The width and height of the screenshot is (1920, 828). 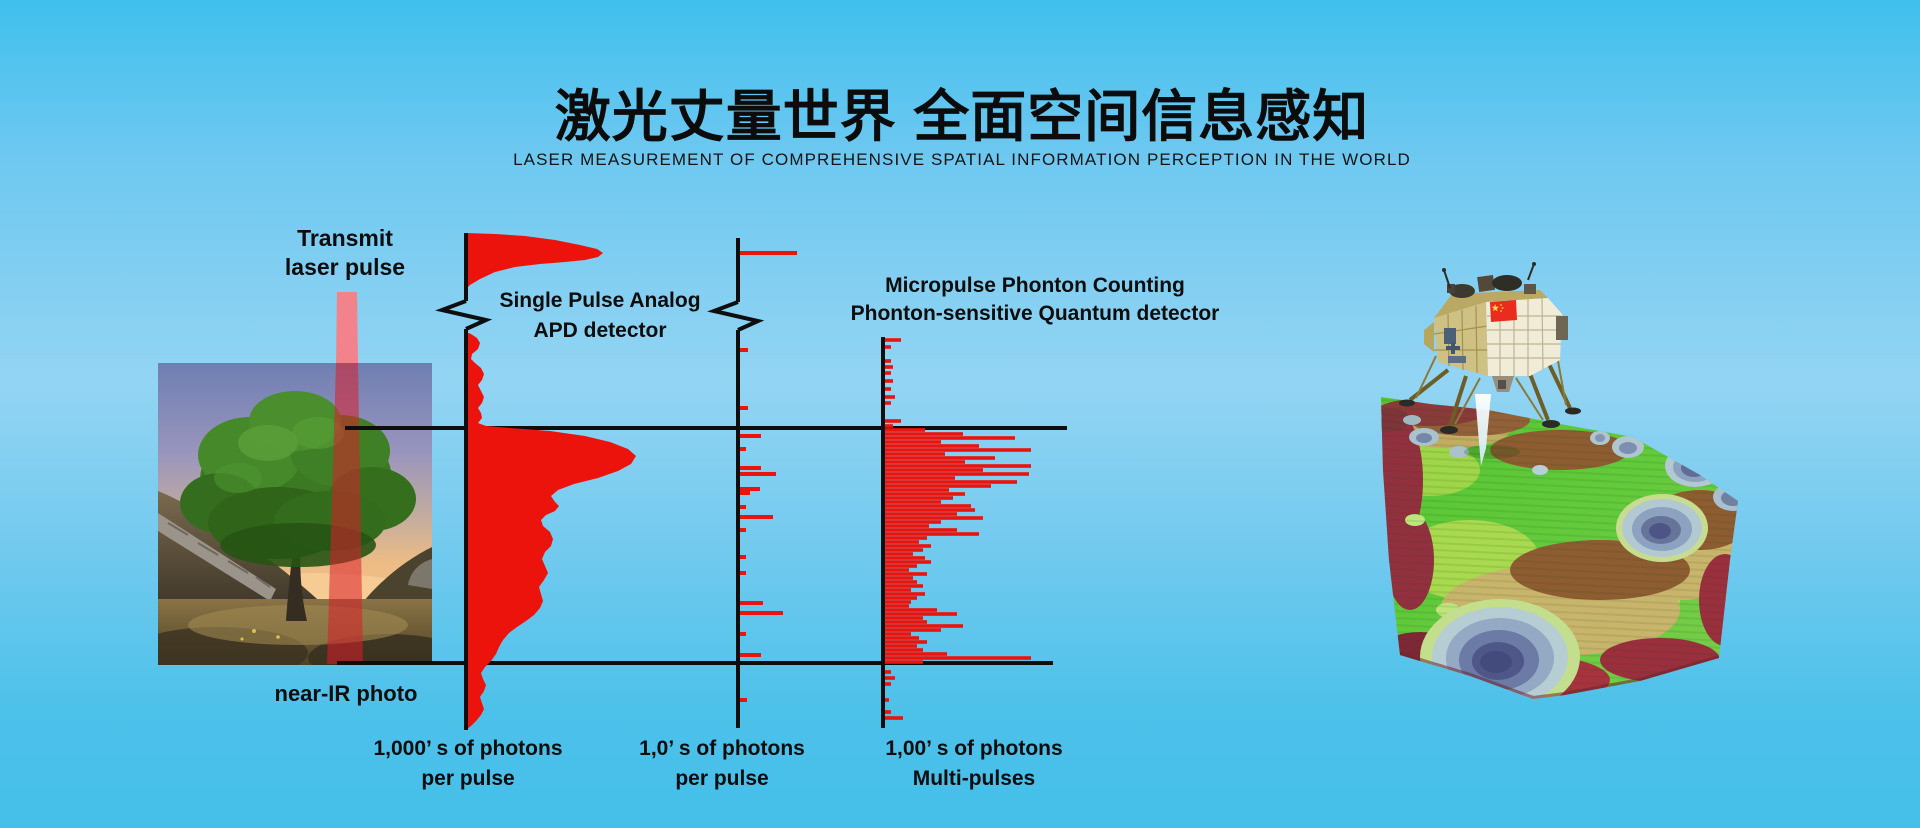 I want to click on caption3-line1: 1,00’ s of photons, so click(x=974, y=748).